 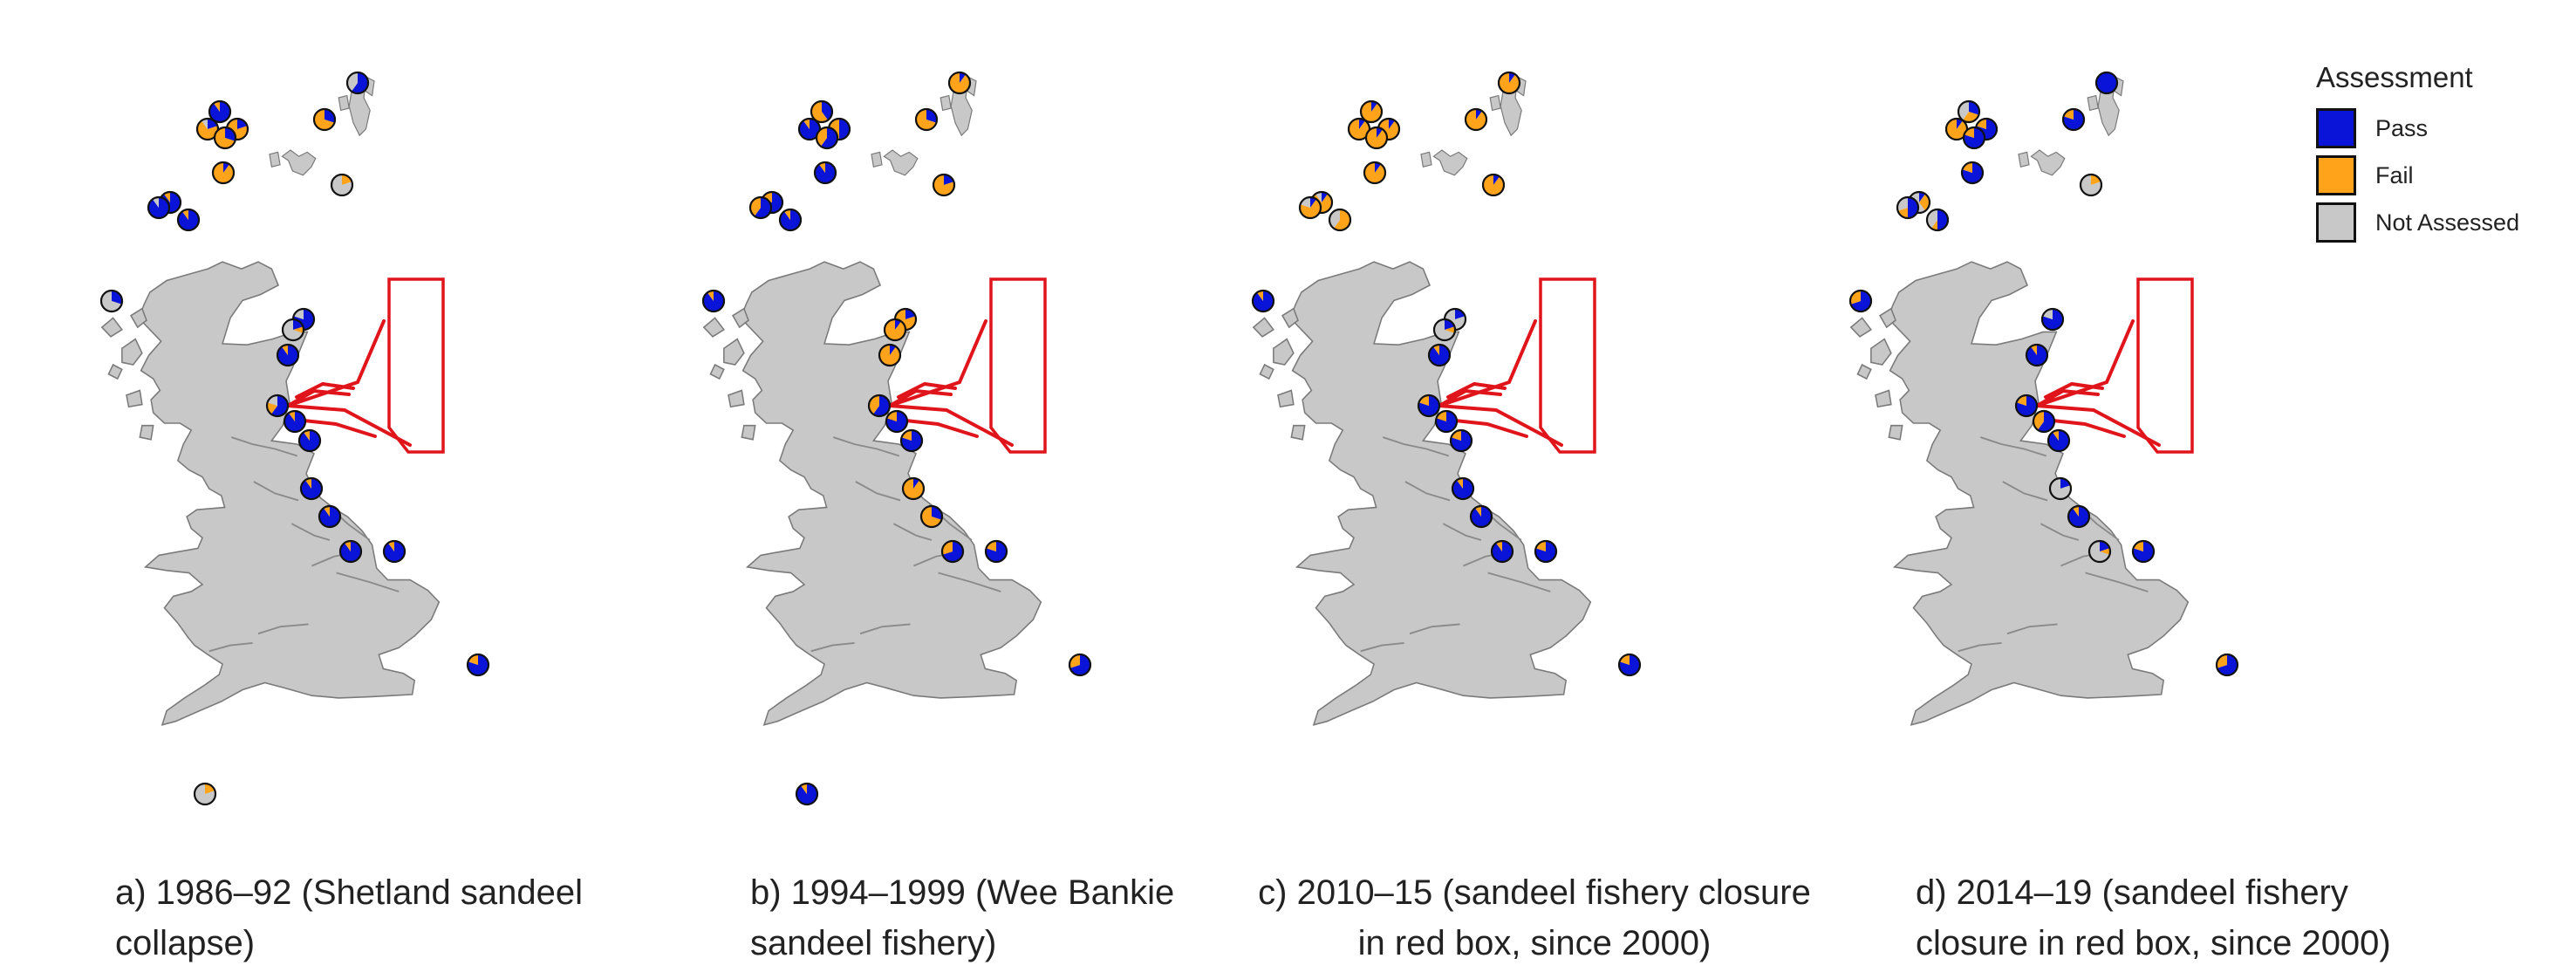 I want to click on legend-label-fail: Fail, so click(x=2394, y=174).